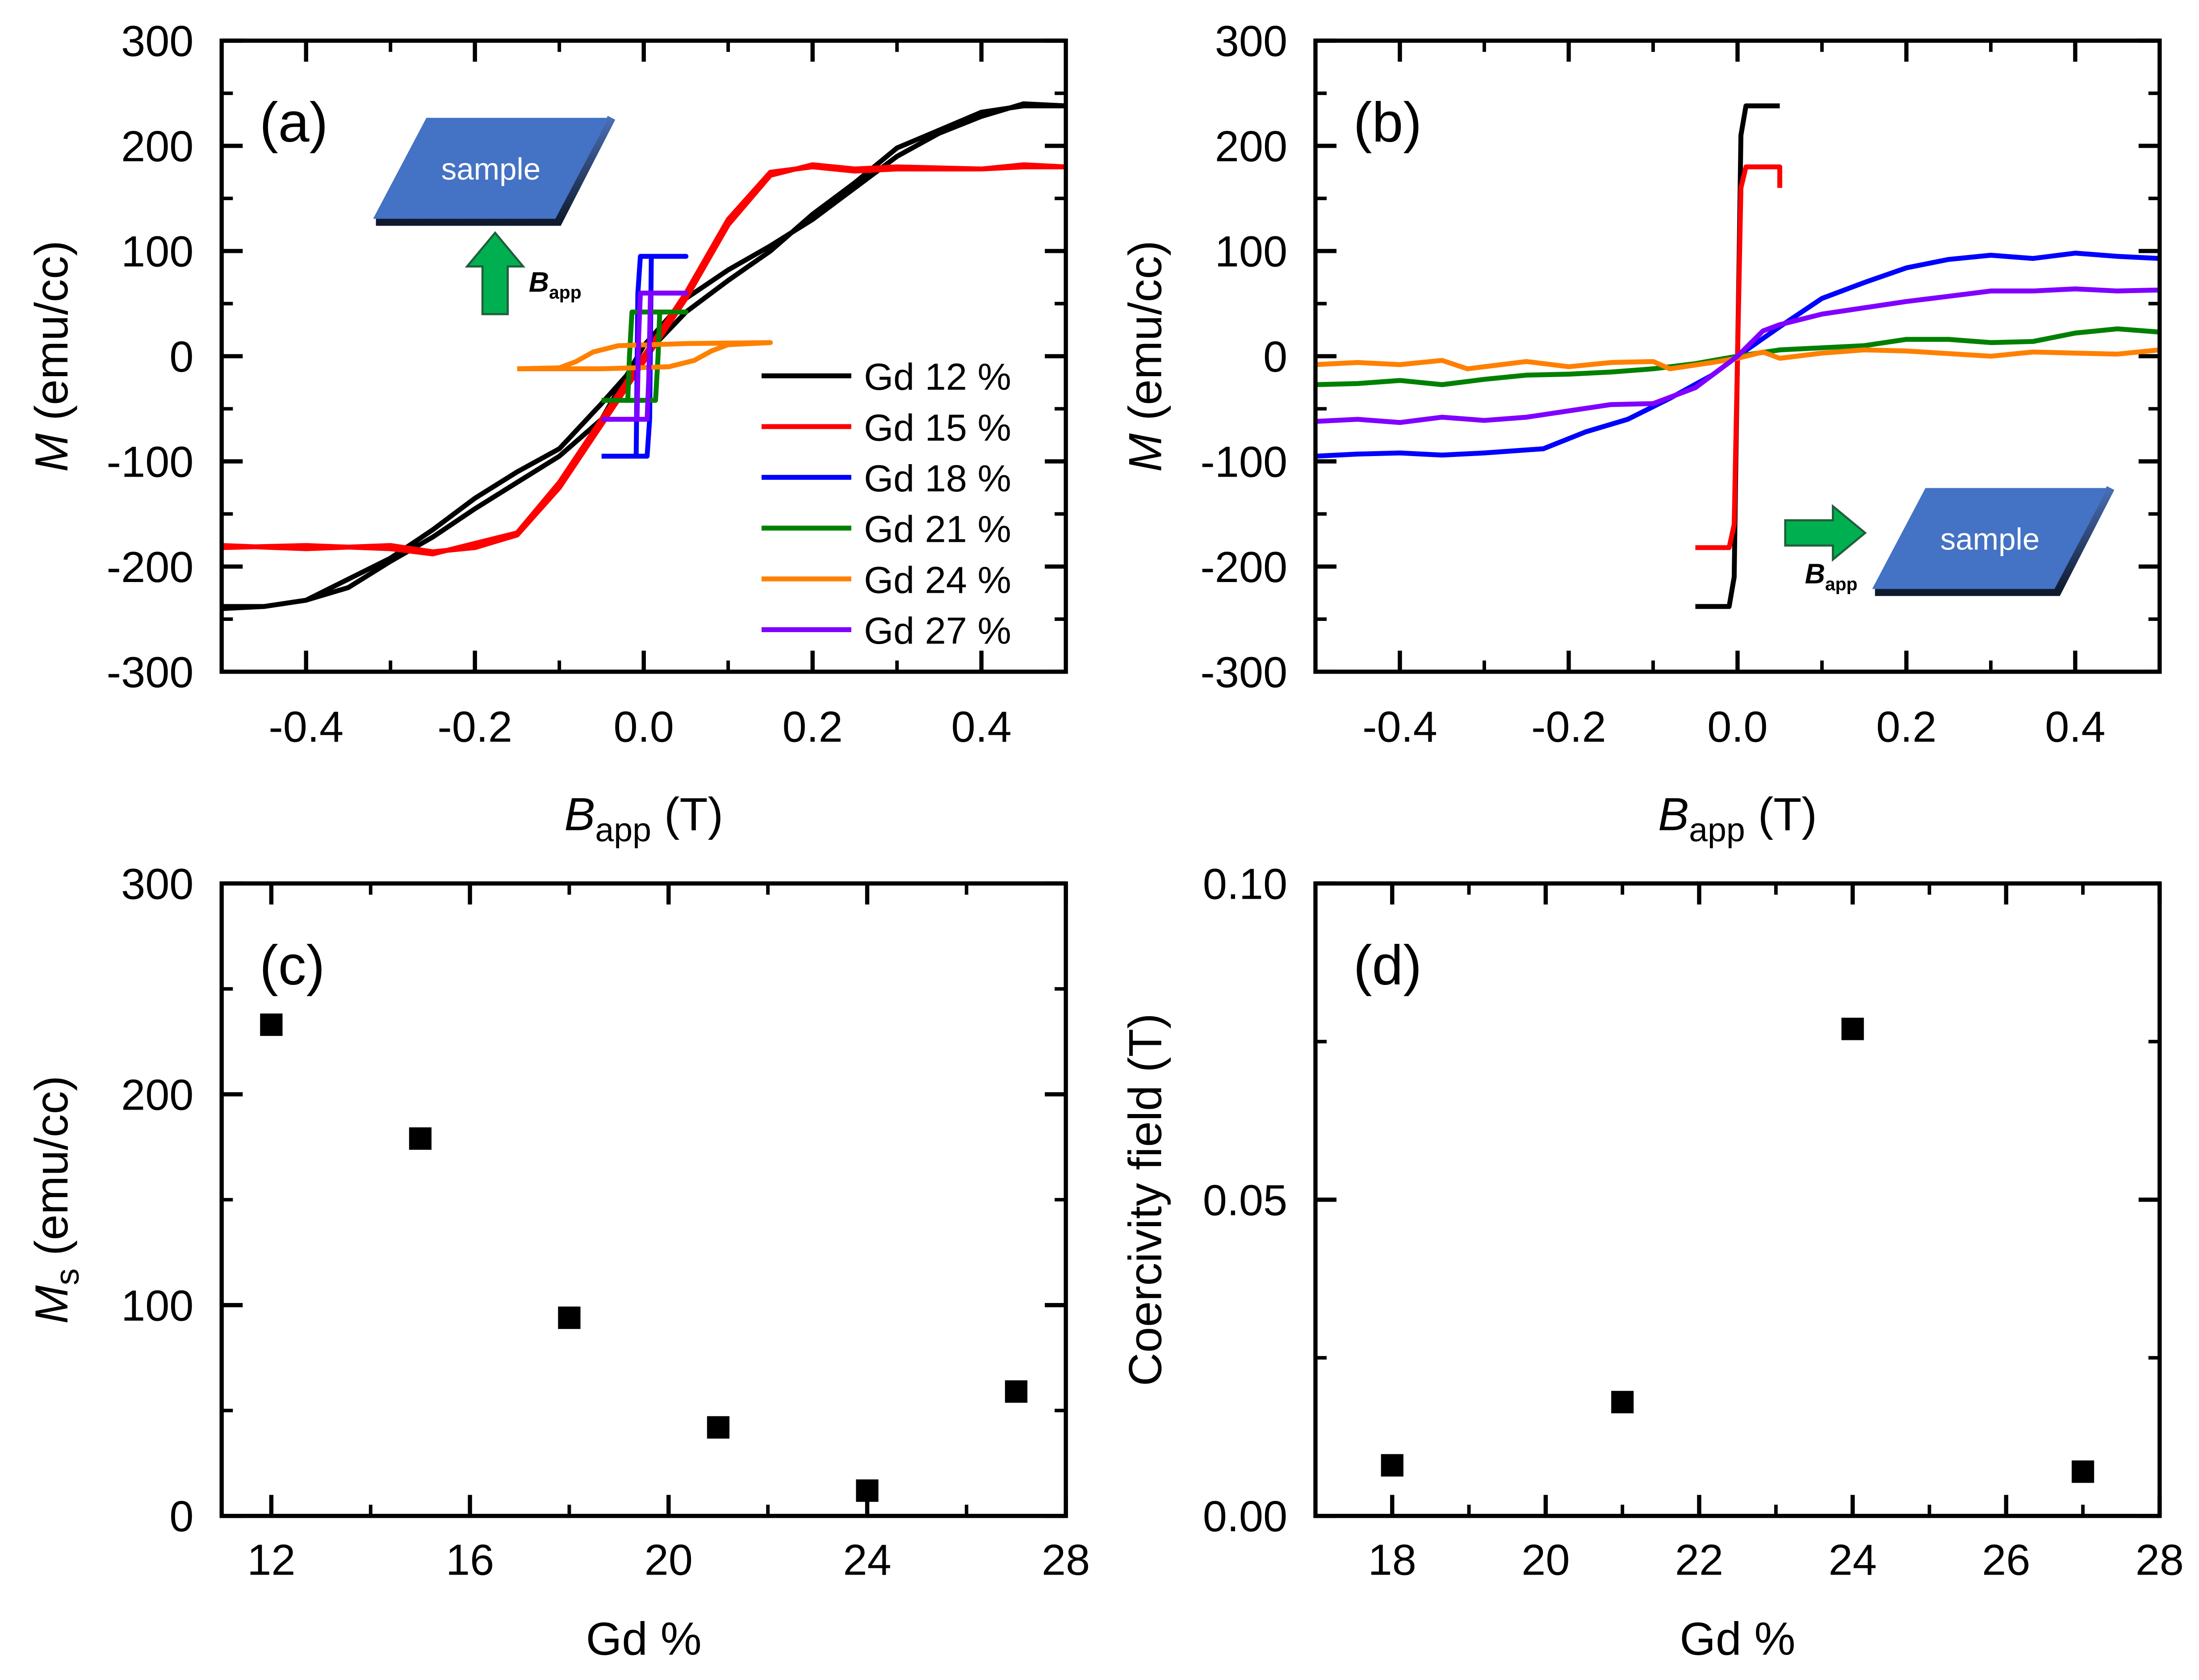 The image size is (2199, 1680). What do you see at coordinates (813, 727) in the screenshot?
I see `x-tick-label: 0.2` at bounding box center [813, 727].